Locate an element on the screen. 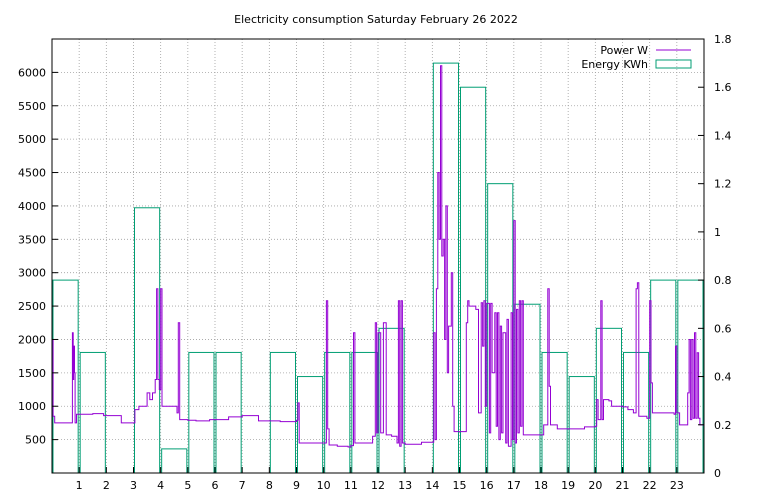 The height and width of the screenshot is (500, 768). x-tick-label: 19 is located at coordinates (568, 485).